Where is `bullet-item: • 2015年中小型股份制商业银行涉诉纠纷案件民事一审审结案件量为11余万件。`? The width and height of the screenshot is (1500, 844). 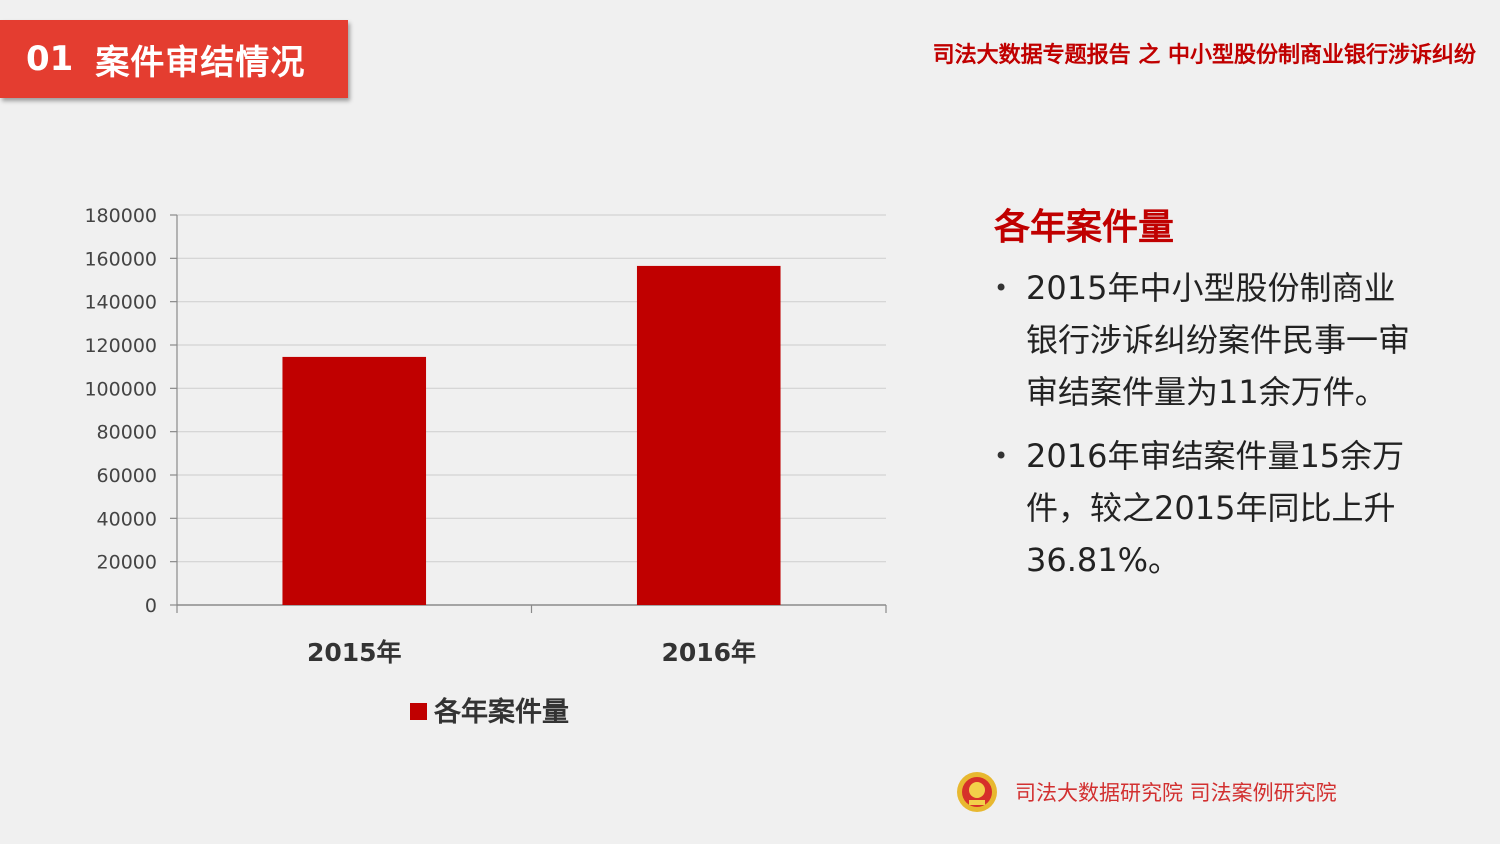 bullet-item: • 2015年中小型股份制商业银行涉诉纠纷案件民事一审审结案件量为11余万件。 is located at coordinates (1204, 340).